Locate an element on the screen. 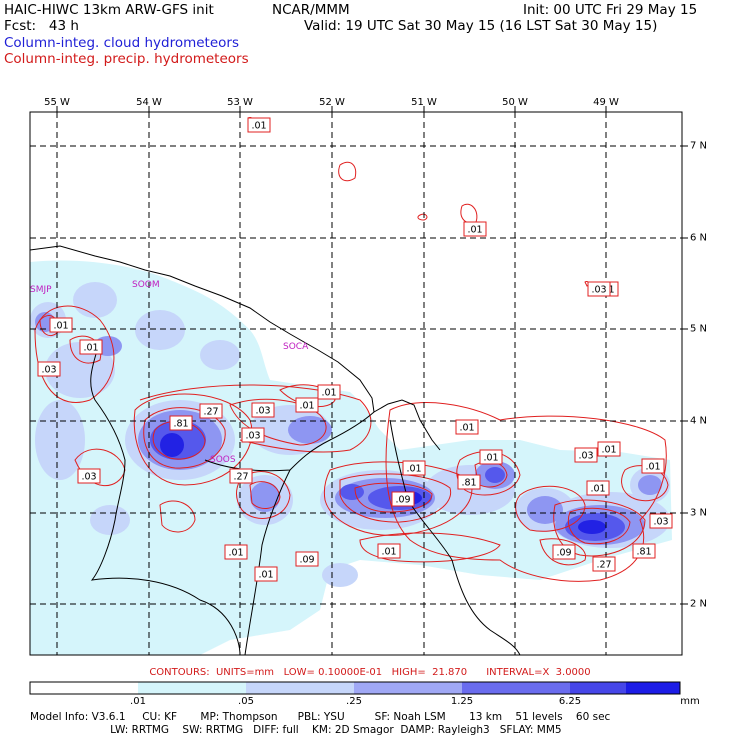 This screenshot has width=740, height=740. colorbar-units: mm is located at coordinates (690, 701).